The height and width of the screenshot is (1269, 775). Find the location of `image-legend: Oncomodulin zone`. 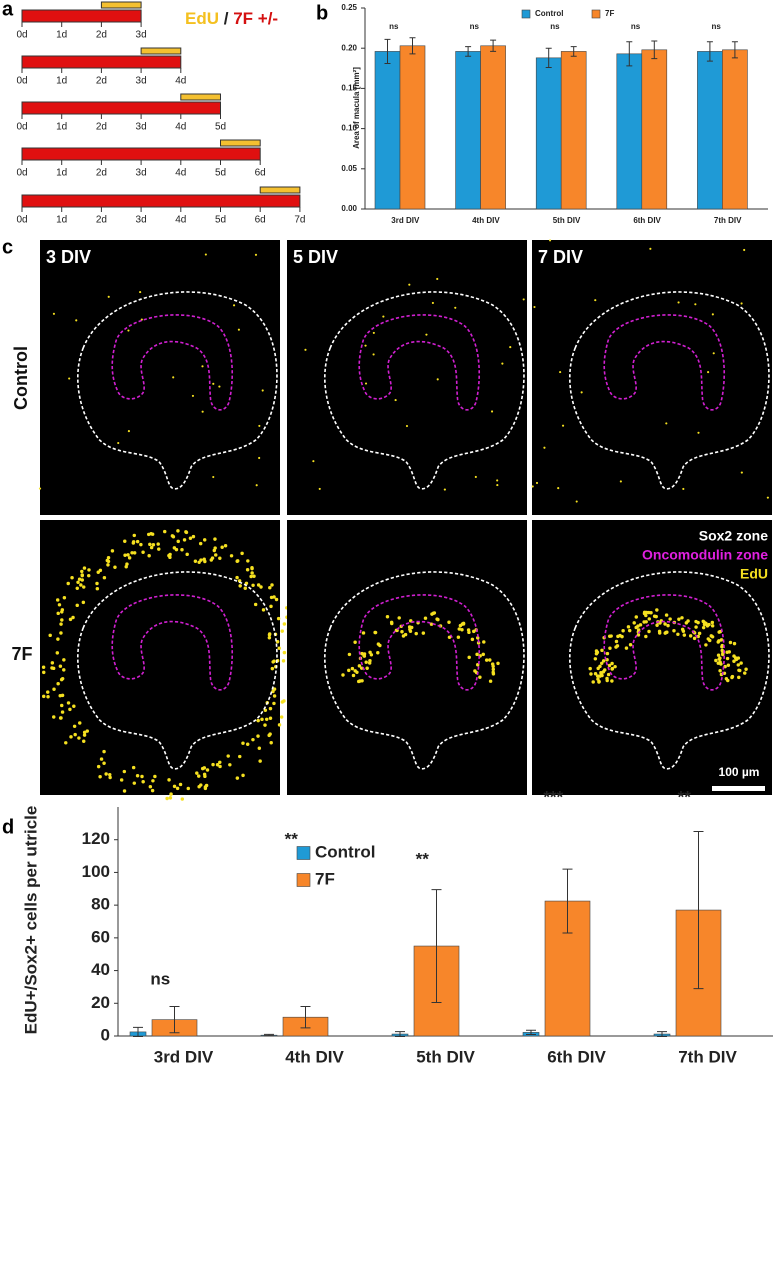

image-legend: Oncomodulin zone is located at coordinates (705, 555).